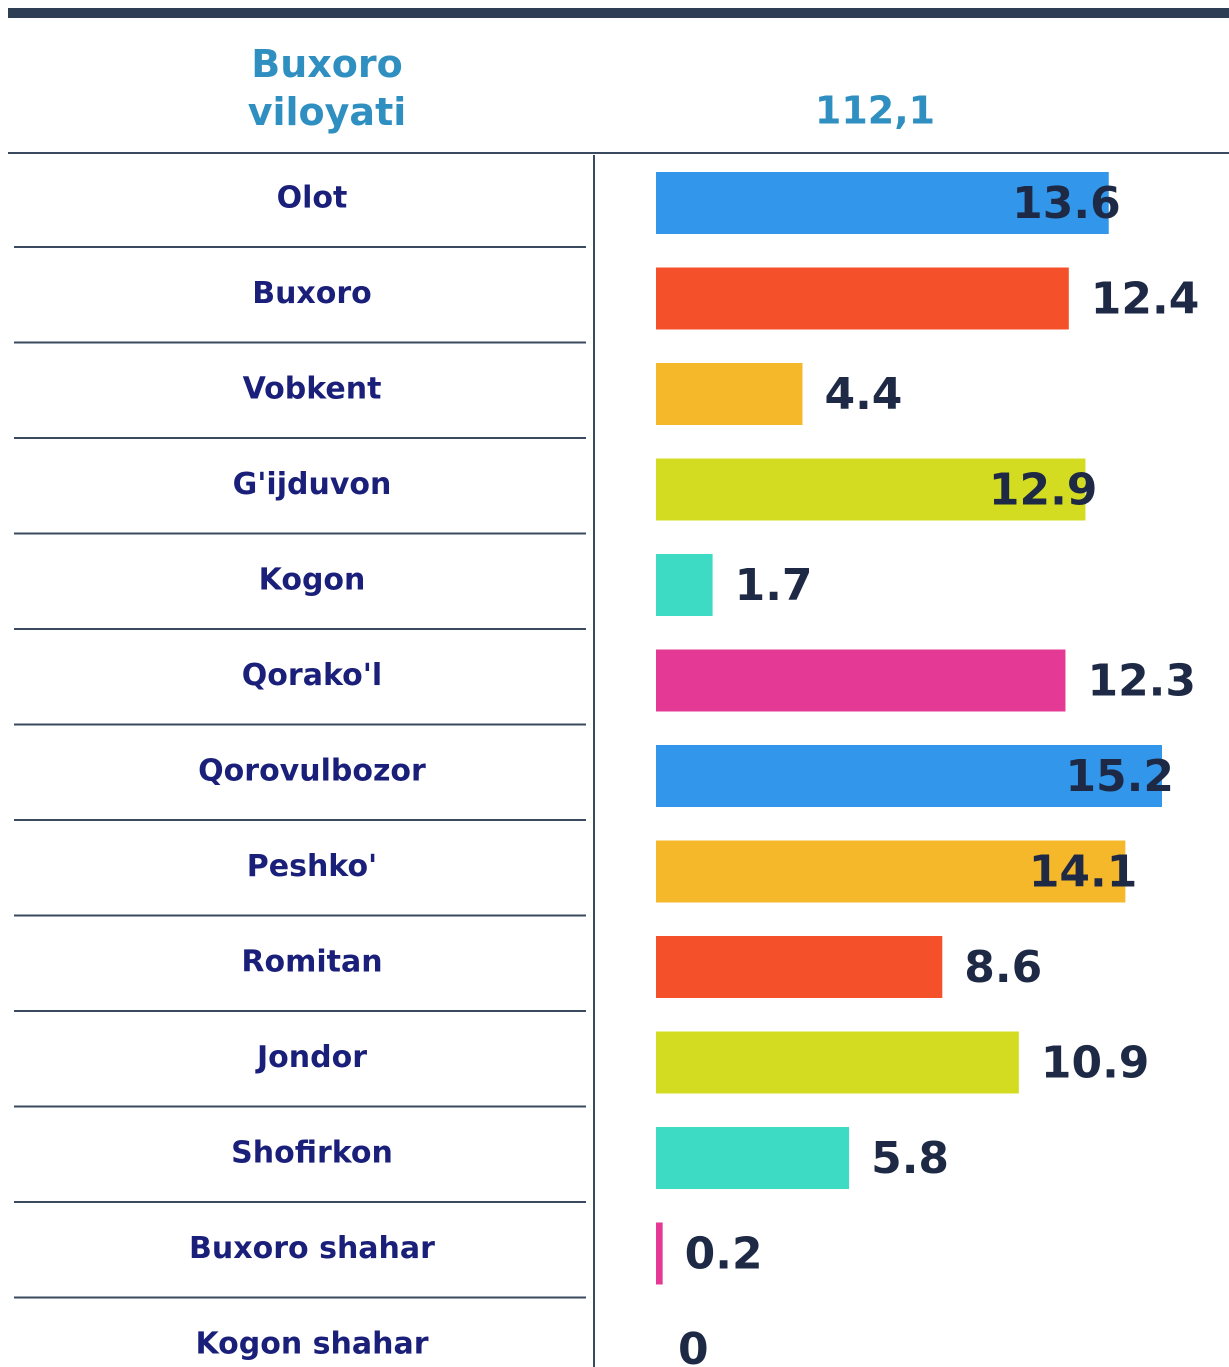 The height and width of the screenshot is (1367, 1229). I want to click on value-label: 4.4, so click(863, 394).